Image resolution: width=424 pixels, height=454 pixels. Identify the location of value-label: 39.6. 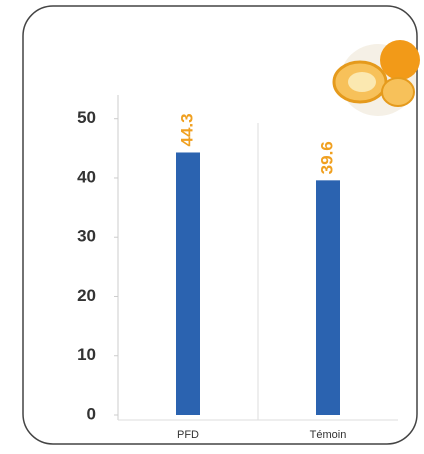
(326, 157).